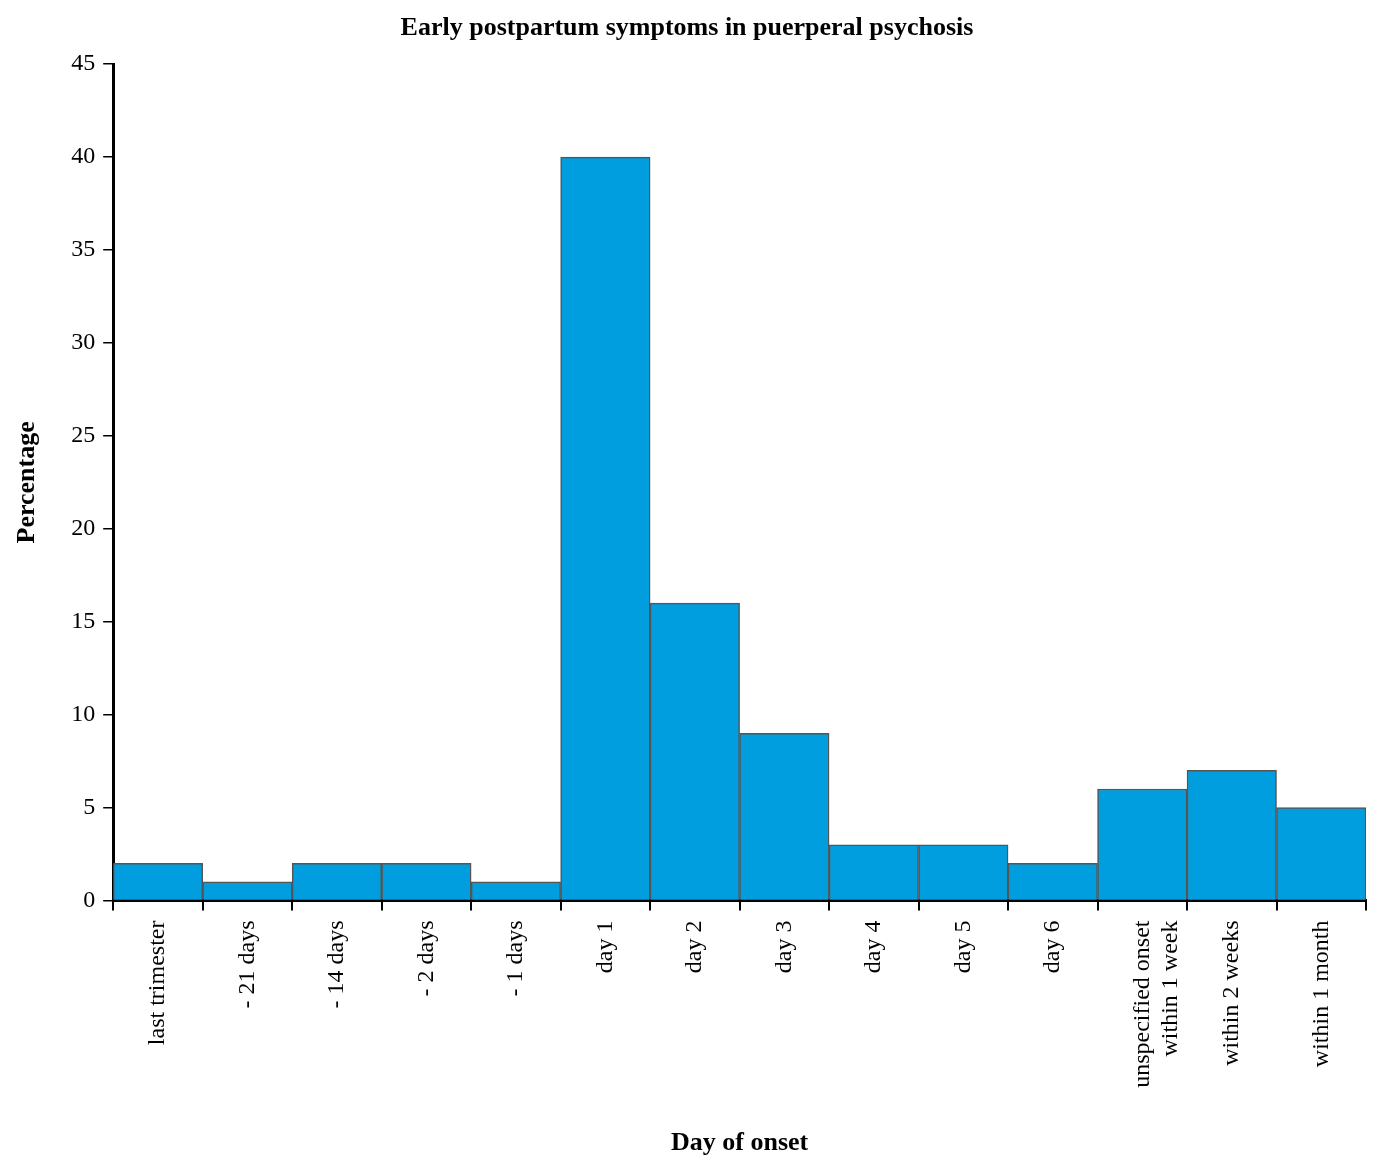 Image resolution: width=1384 pixels, height=1171 pixels. Describe the element at coordinates (687, 27) in the screenshot. I see `chart-title: Early postpartum symptoms in puerperal psychosis` at that location.